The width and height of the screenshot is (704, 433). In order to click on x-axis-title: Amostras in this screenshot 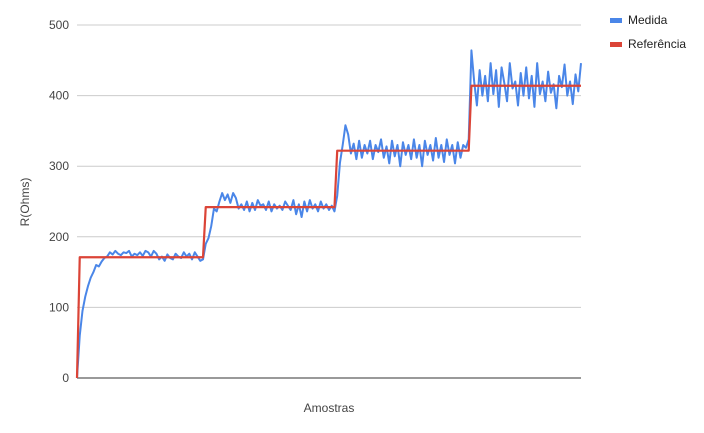, I will do `click(329, 408)`.